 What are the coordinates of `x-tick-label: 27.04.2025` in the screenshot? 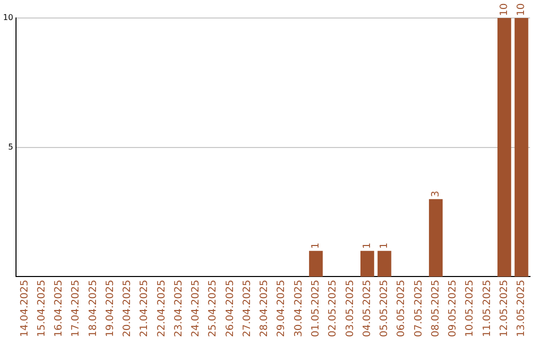 It's located at (247, 309).